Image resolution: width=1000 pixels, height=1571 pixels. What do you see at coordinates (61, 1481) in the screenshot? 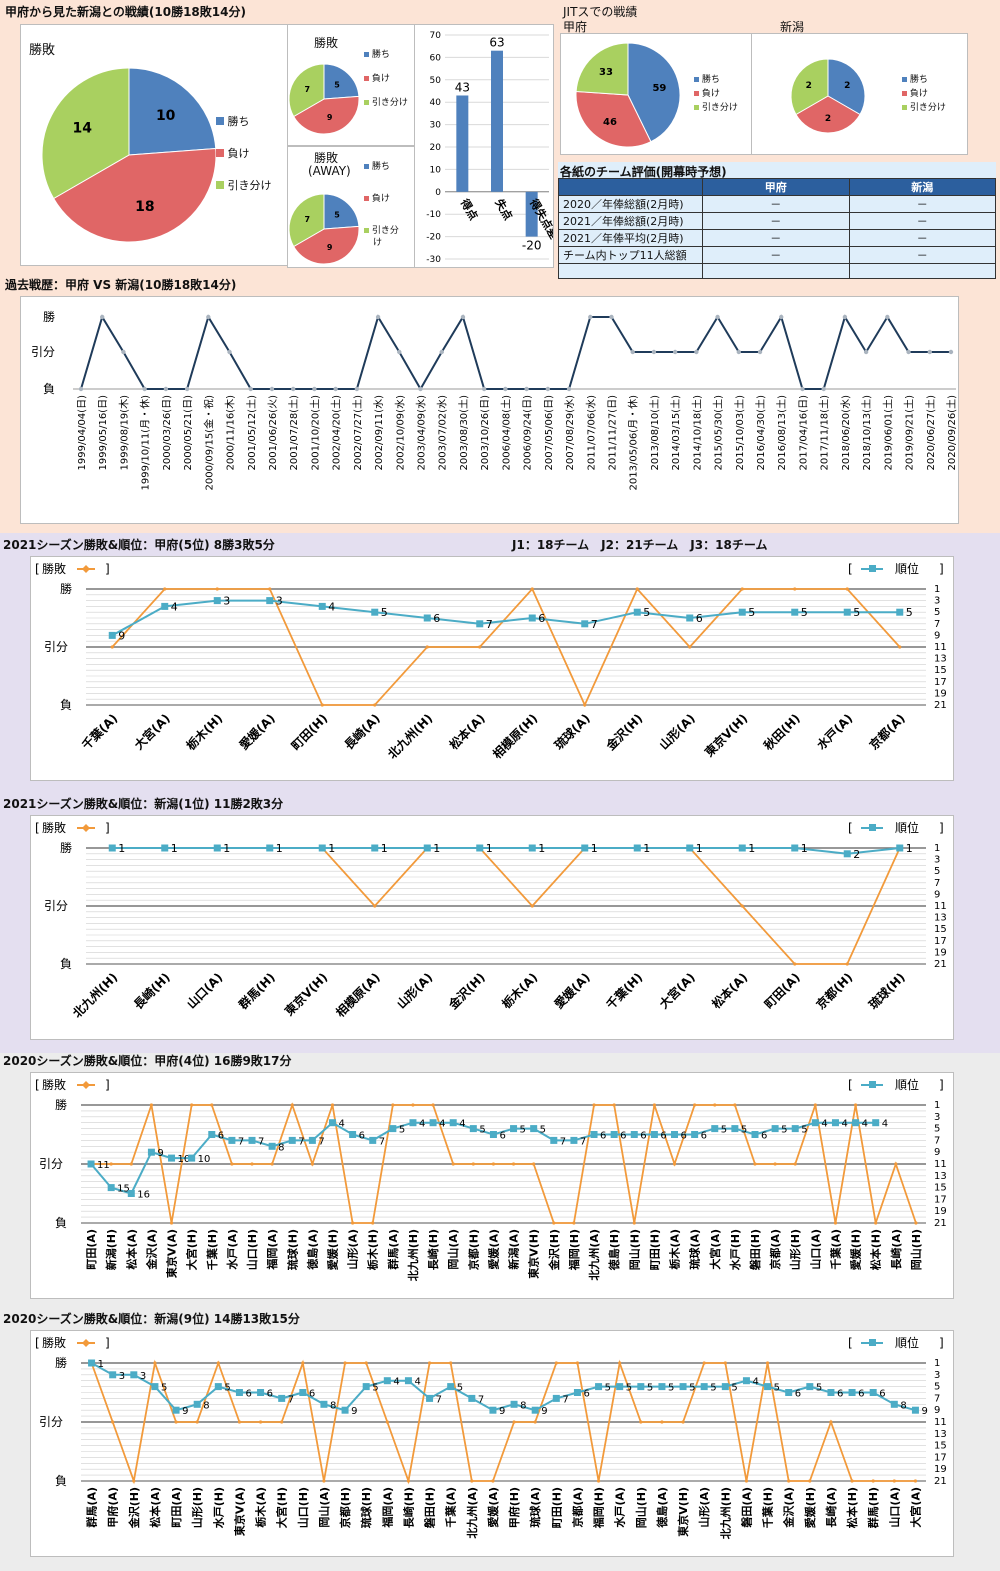
I see `axis-lose-label: 負` at bounding box center [61, 1481].